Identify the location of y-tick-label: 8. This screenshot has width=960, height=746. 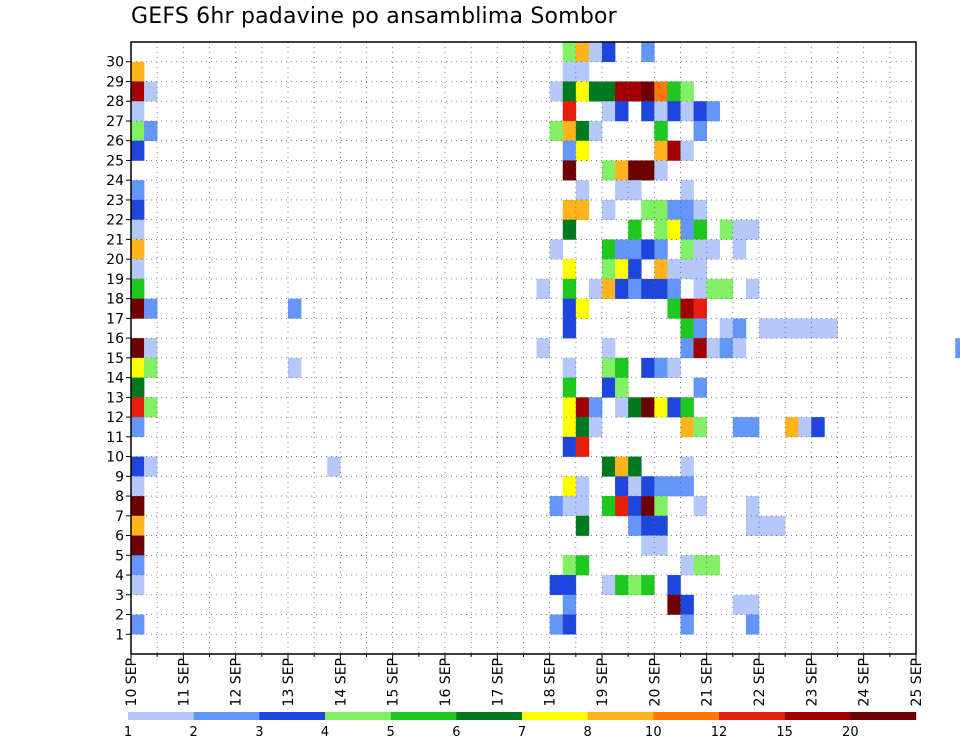
(119, 497).